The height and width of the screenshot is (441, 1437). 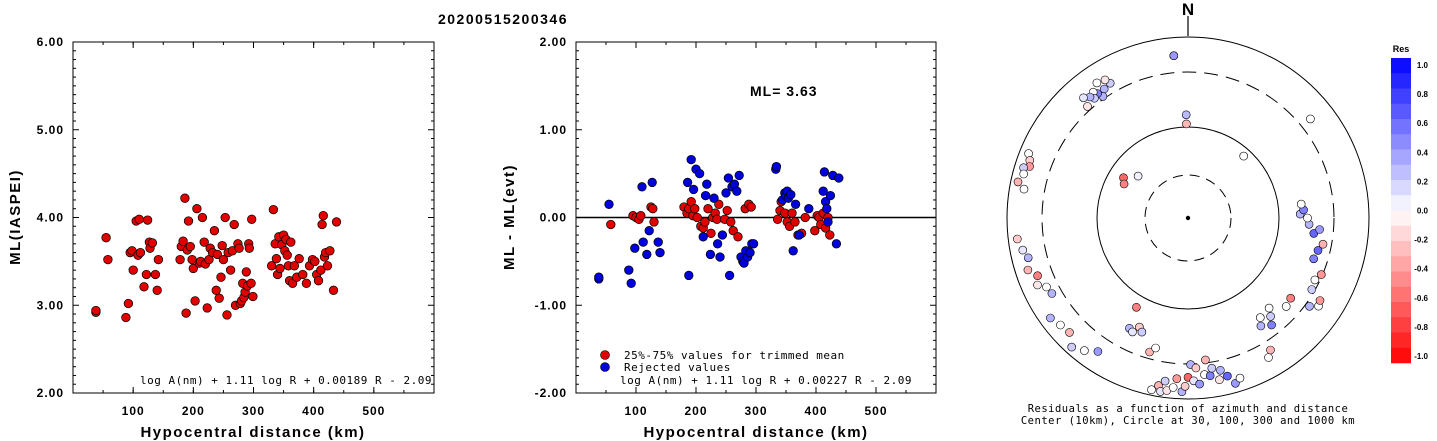 What do you see at coordinates (1423, 211) in the screenshot?
I see `colorbar-tick-label: 0.0` at bounding box center [1423, 211].